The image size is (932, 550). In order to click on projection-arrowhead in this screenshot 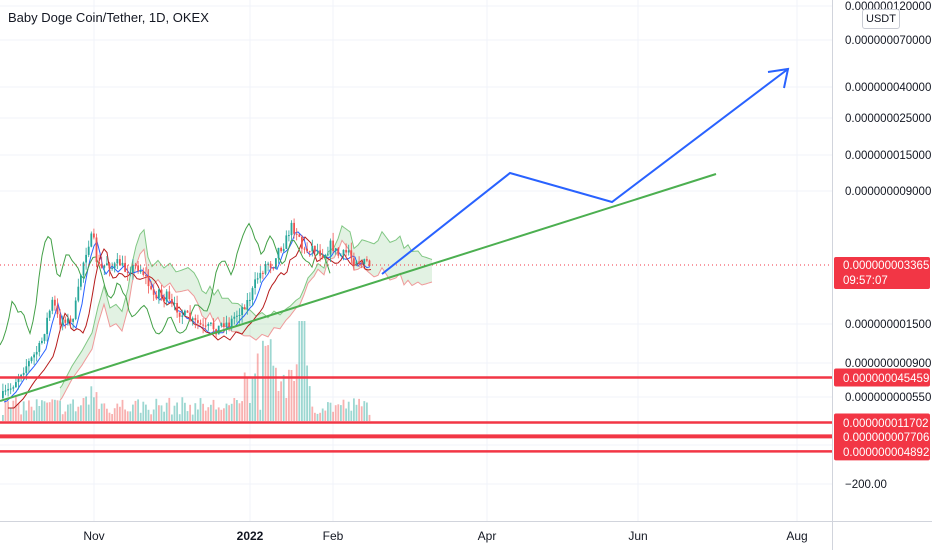, I will do `click(778, 78)`.